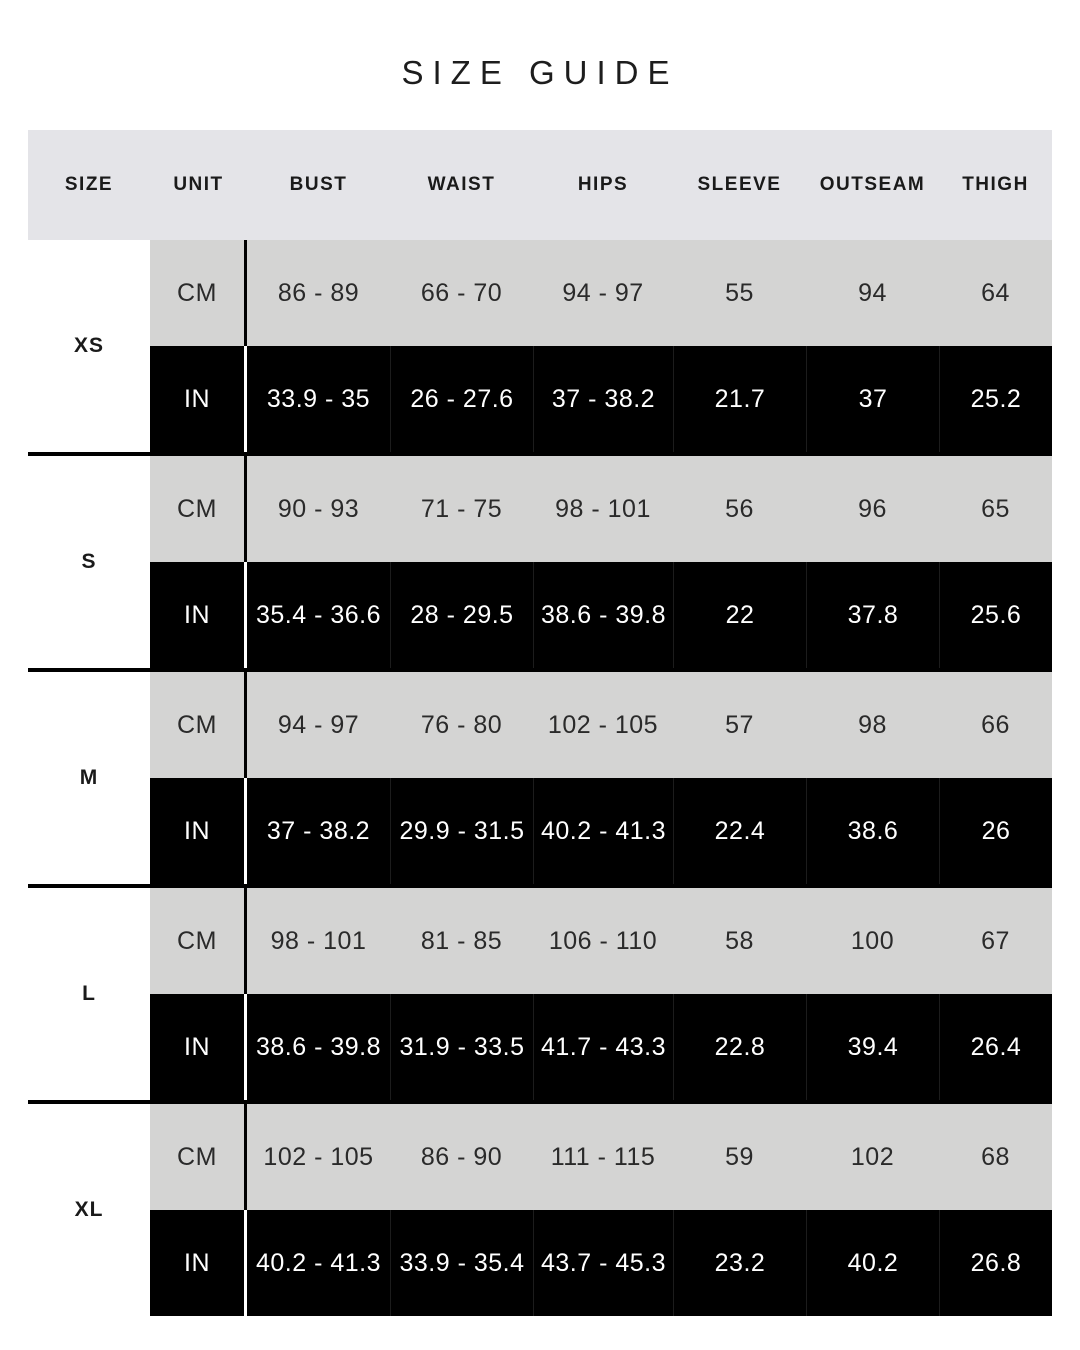  I want to click on cm-row: CM 94 - 97 76 - 80 102 - 105 57 98 66, so click(601, 725).